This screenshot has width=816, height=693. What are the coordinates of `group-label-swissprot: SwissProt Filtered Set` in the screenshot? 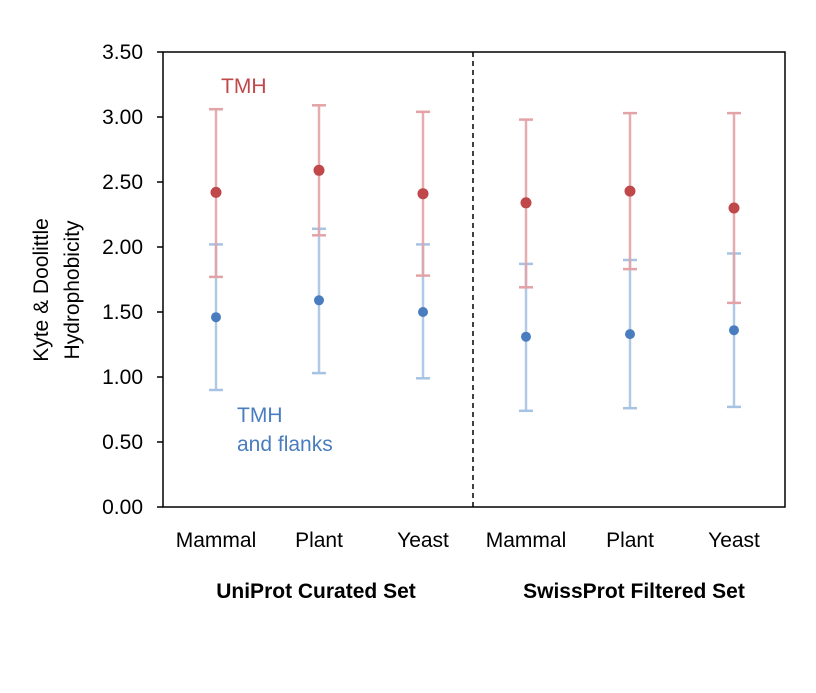 It's located at (634, 591).